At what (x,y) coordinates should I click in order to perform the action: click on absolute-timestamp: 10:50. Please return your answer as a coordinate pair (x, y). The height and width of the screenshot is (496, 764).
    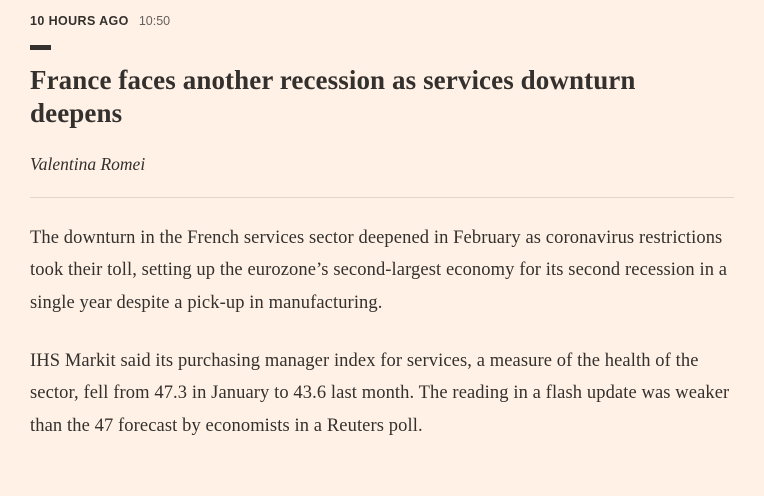
    Looking at the image, I should click on (154, 21).